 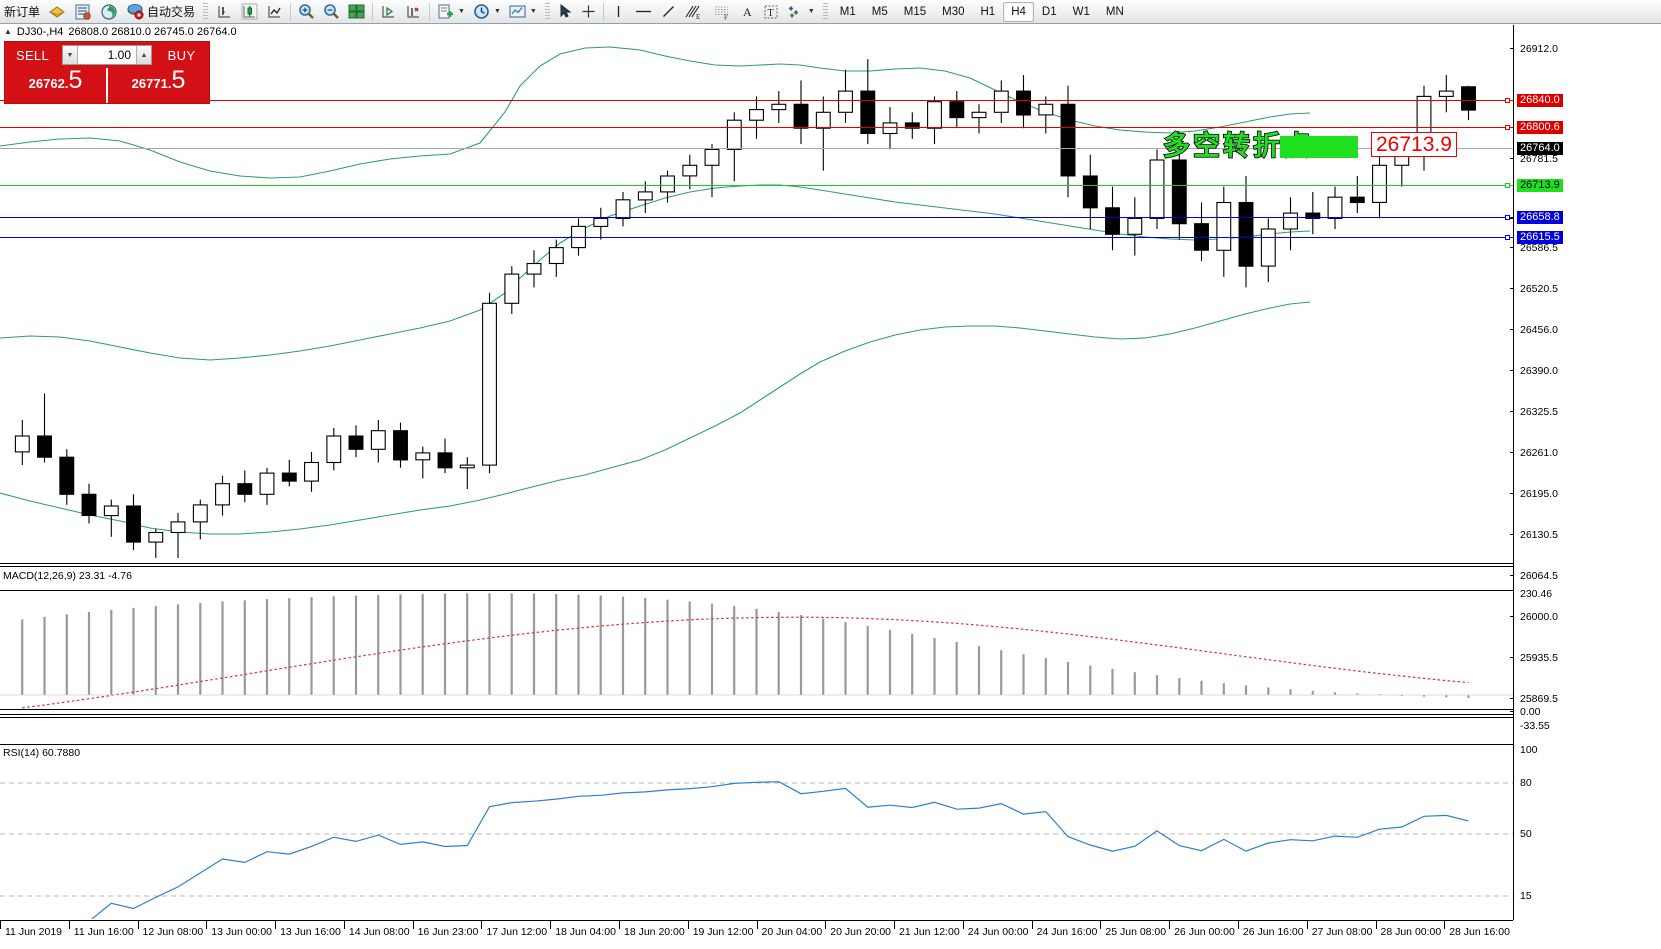 What do you see at coordinates (1049, 11) in the screenshot?
I see `timeframe-d1: D1` at bounding box center [1049, 11].